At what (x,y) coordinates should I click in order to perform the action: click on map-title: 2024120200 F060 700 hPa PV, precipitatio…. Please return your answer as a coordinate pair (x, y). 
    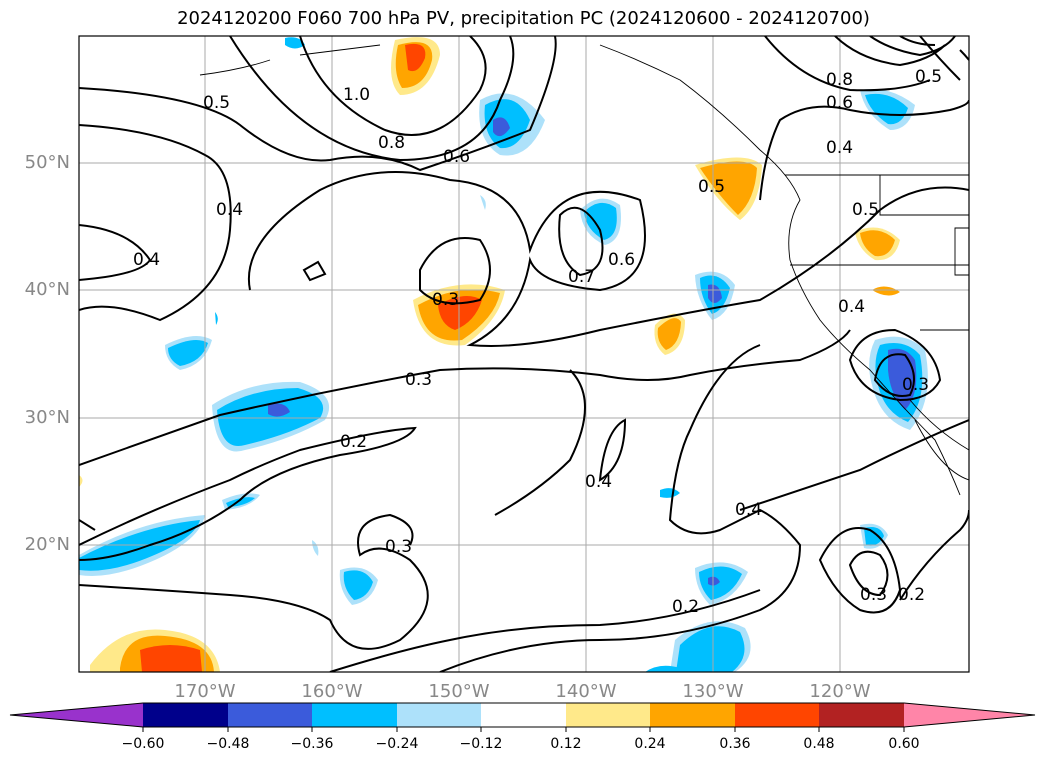
    Looking at the image, I should click on (523, 18).